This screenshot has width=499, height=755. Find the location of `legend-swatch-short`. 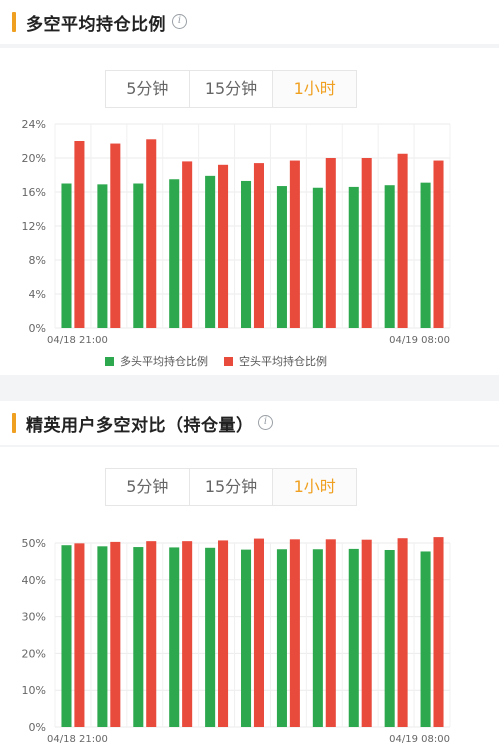

legend-swatch-short is located at coordinates (228, 361).